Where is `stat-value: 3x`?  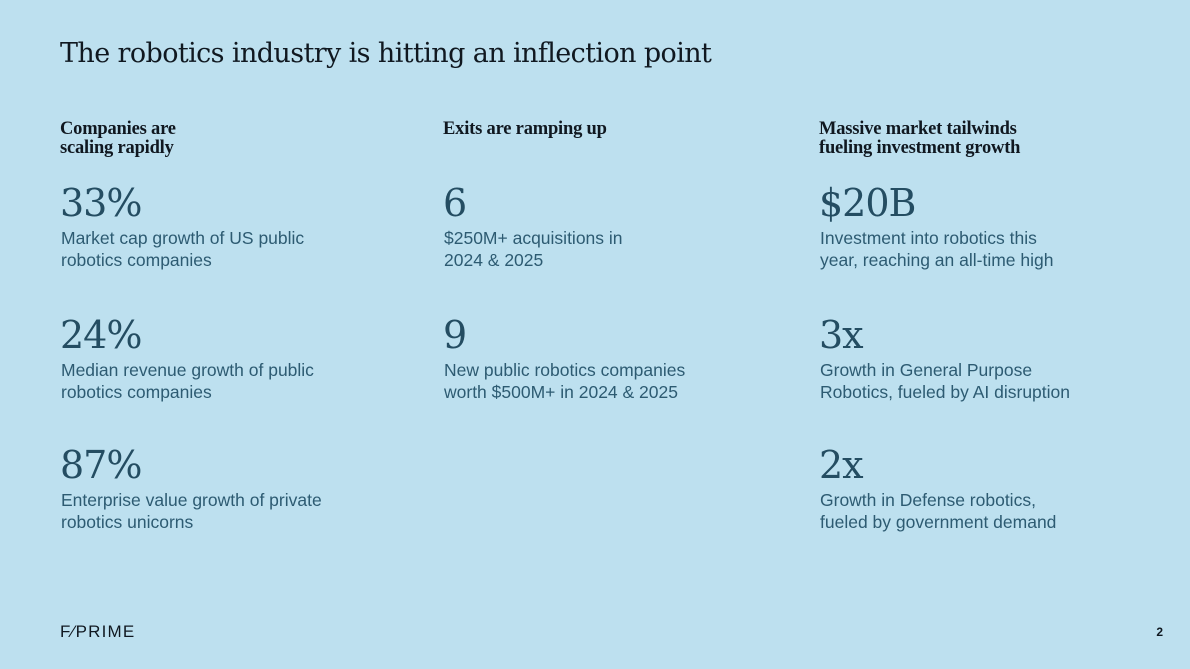 stat-value: 3x is located at coordinates (841, 335).